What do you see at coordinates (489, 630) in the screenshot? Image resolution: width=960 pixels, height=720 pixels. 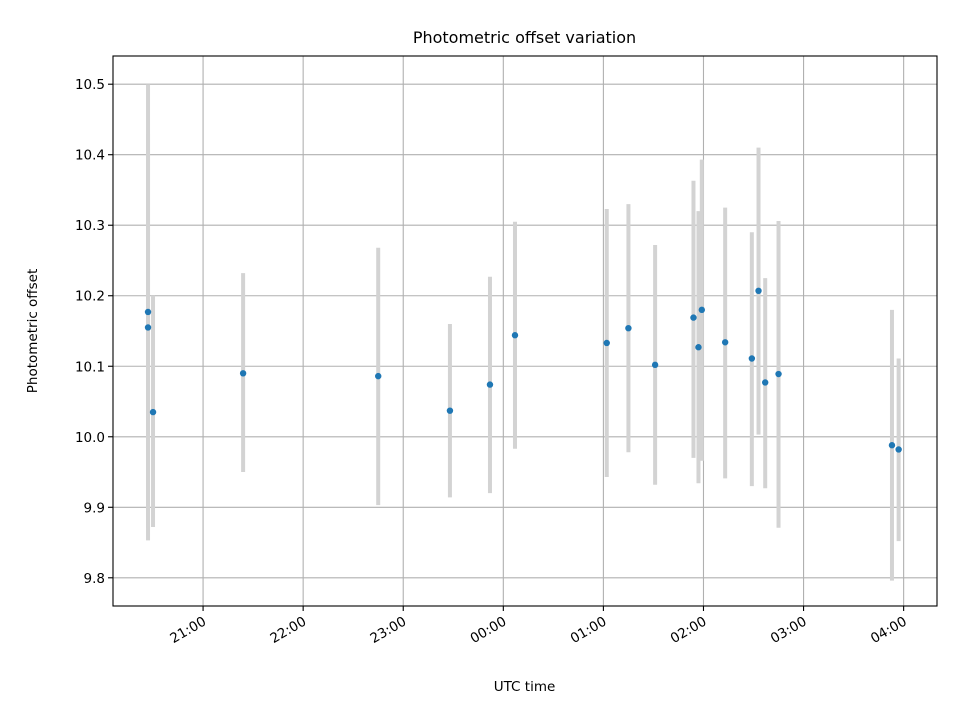 I see `x-tick-label: 00:00` at bounding box center [489, 630].